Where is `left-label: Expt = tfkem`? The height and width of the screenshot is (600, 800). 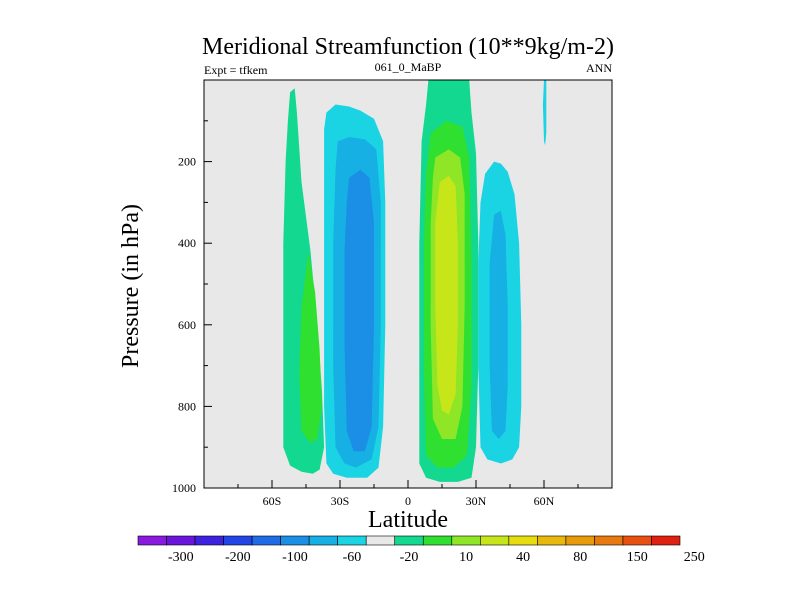
left-label: Expt = tfkem is located at coordinates (236, 70).